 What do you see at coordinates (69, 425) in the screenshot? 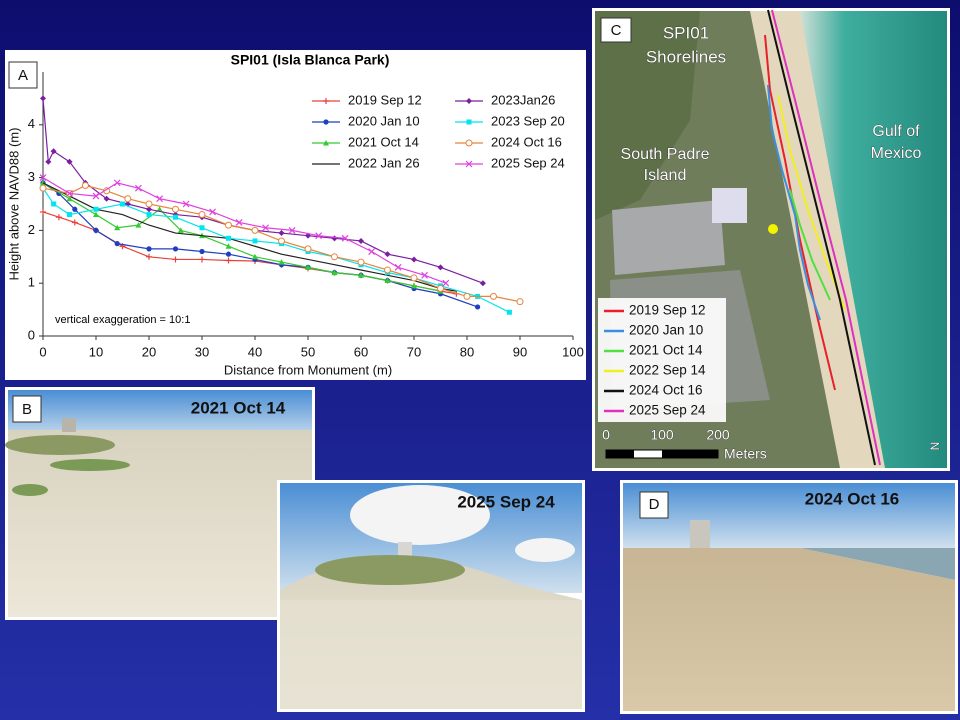
I see `photo-building` at bounding box center [69, 425].